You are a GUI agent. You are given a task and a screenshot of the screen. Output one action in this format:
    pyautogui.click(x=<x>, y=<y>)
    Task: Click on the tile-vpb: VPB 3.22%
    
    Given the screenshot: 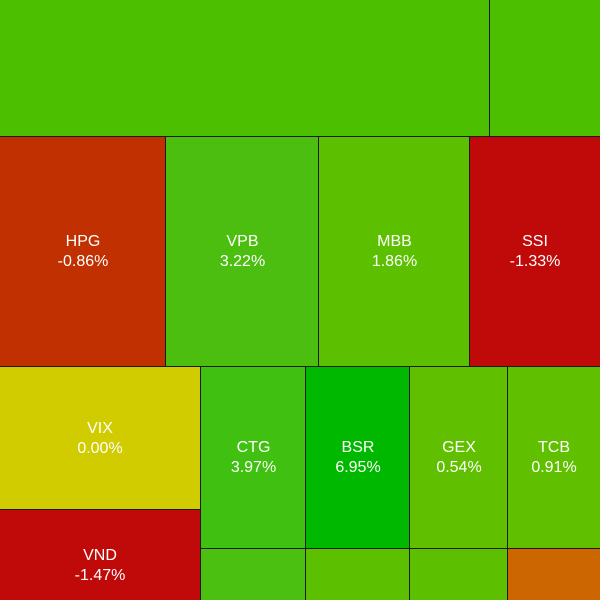 What is the action you would take?
    pyautogui.click(x=242, y=251)
    